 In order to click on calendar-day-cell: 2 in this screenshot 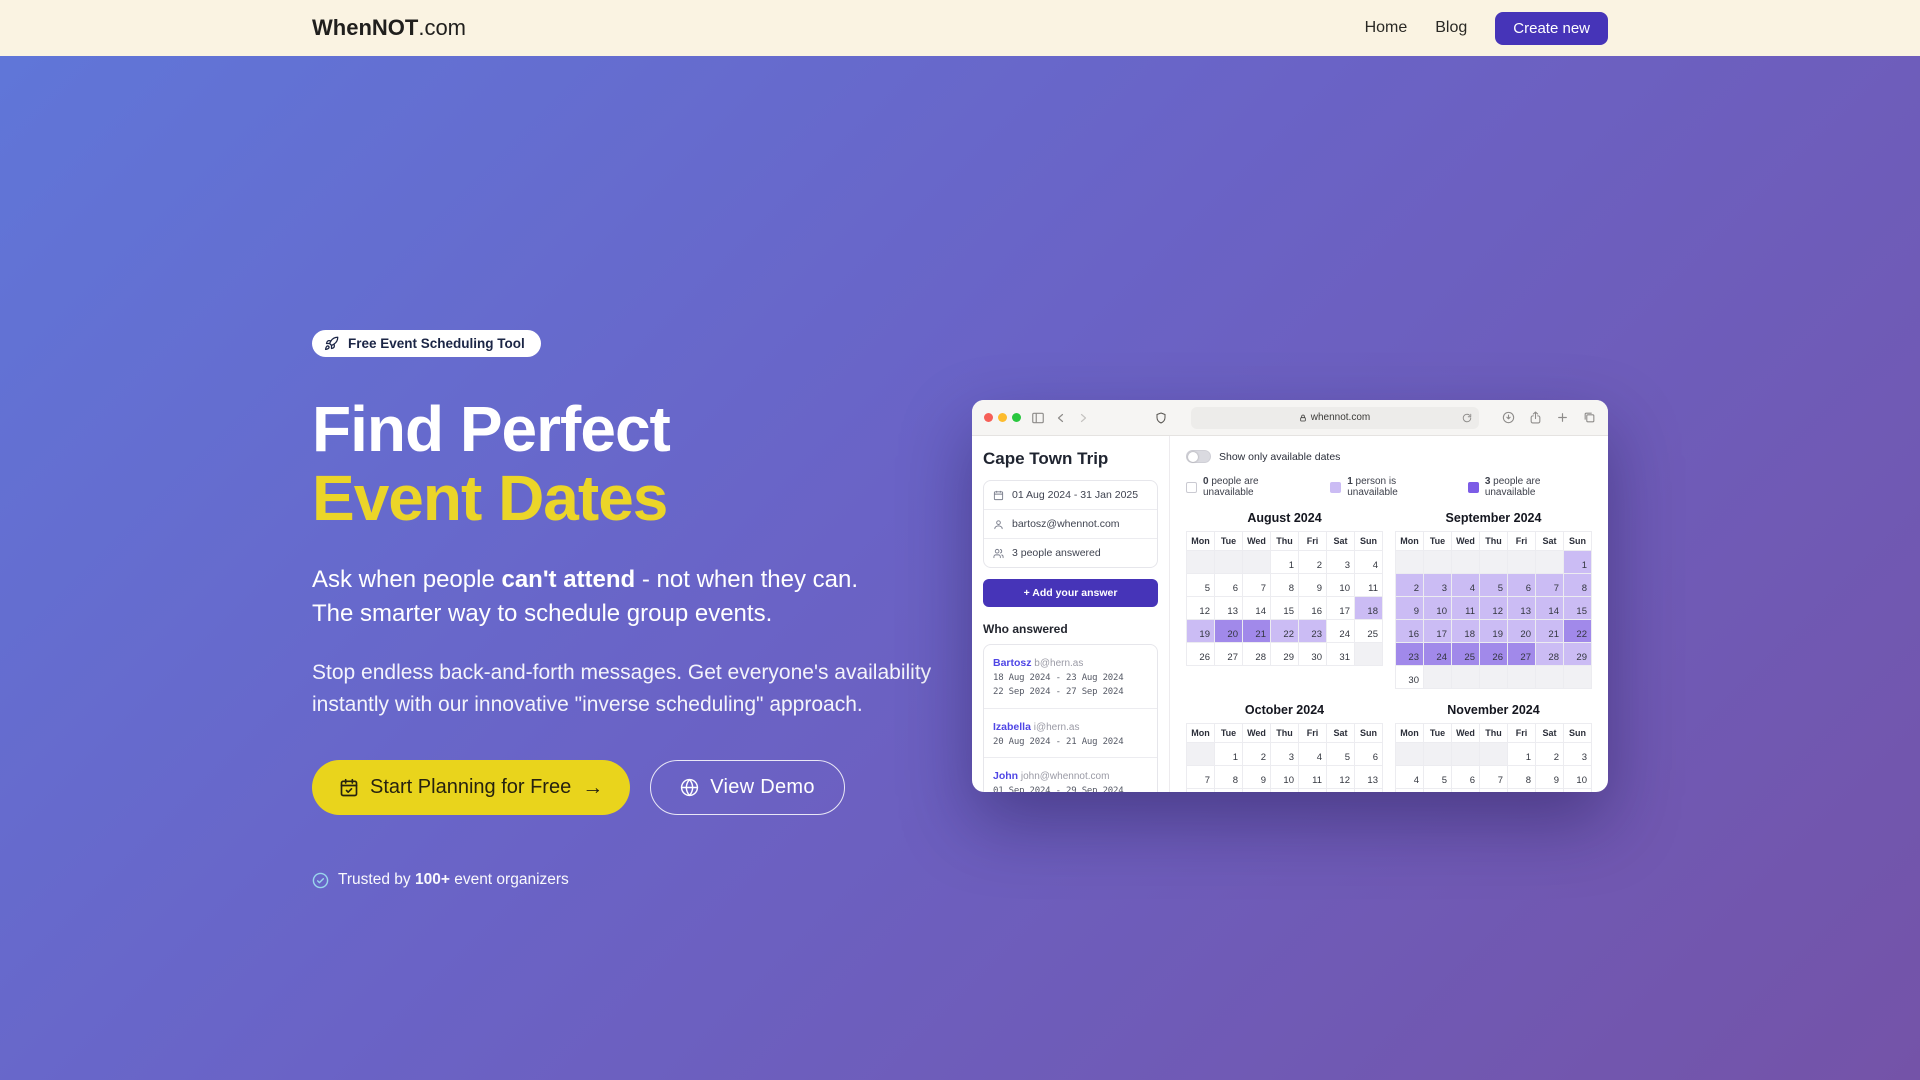, I will do `click(1549, 754)`.